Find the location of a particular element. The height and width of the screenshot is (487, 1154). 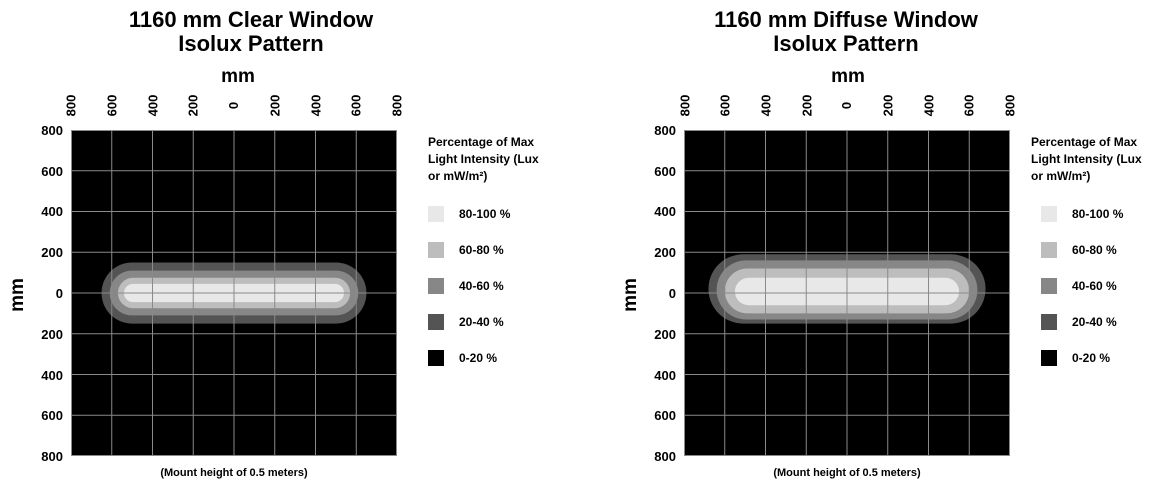

chart-title: 1160 mm Diffuse Window Isolux Pattern is located at coordinates (846, 32).